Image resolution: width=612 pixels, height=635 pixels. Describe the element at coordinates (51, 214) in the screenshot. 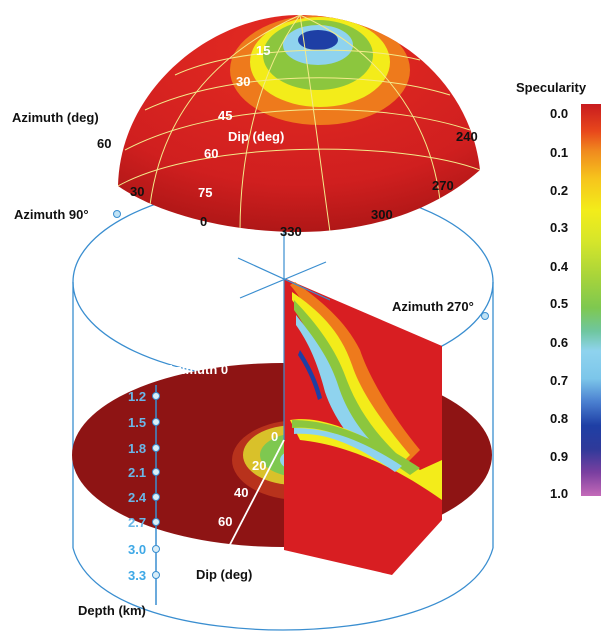

I see `azimuth-90-label: Azimuth 90°` at that location.